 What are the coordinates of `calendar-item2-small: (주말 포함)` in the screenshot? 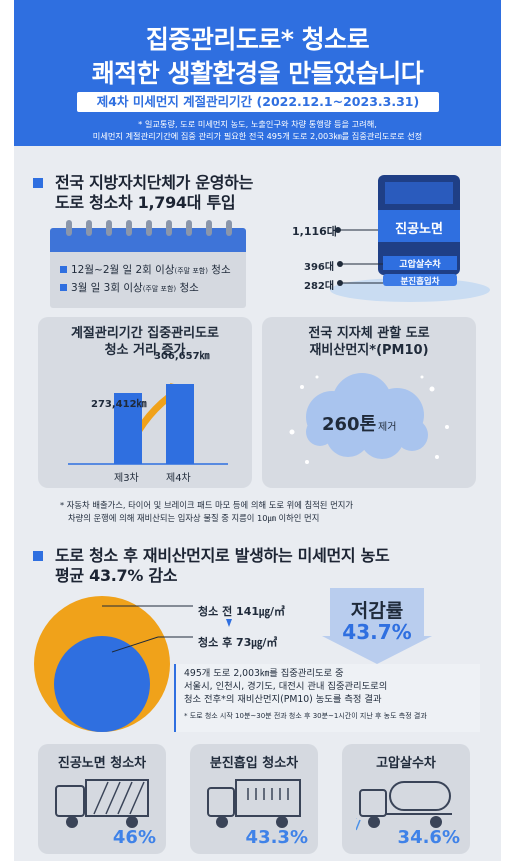 It's located at (159, 289).